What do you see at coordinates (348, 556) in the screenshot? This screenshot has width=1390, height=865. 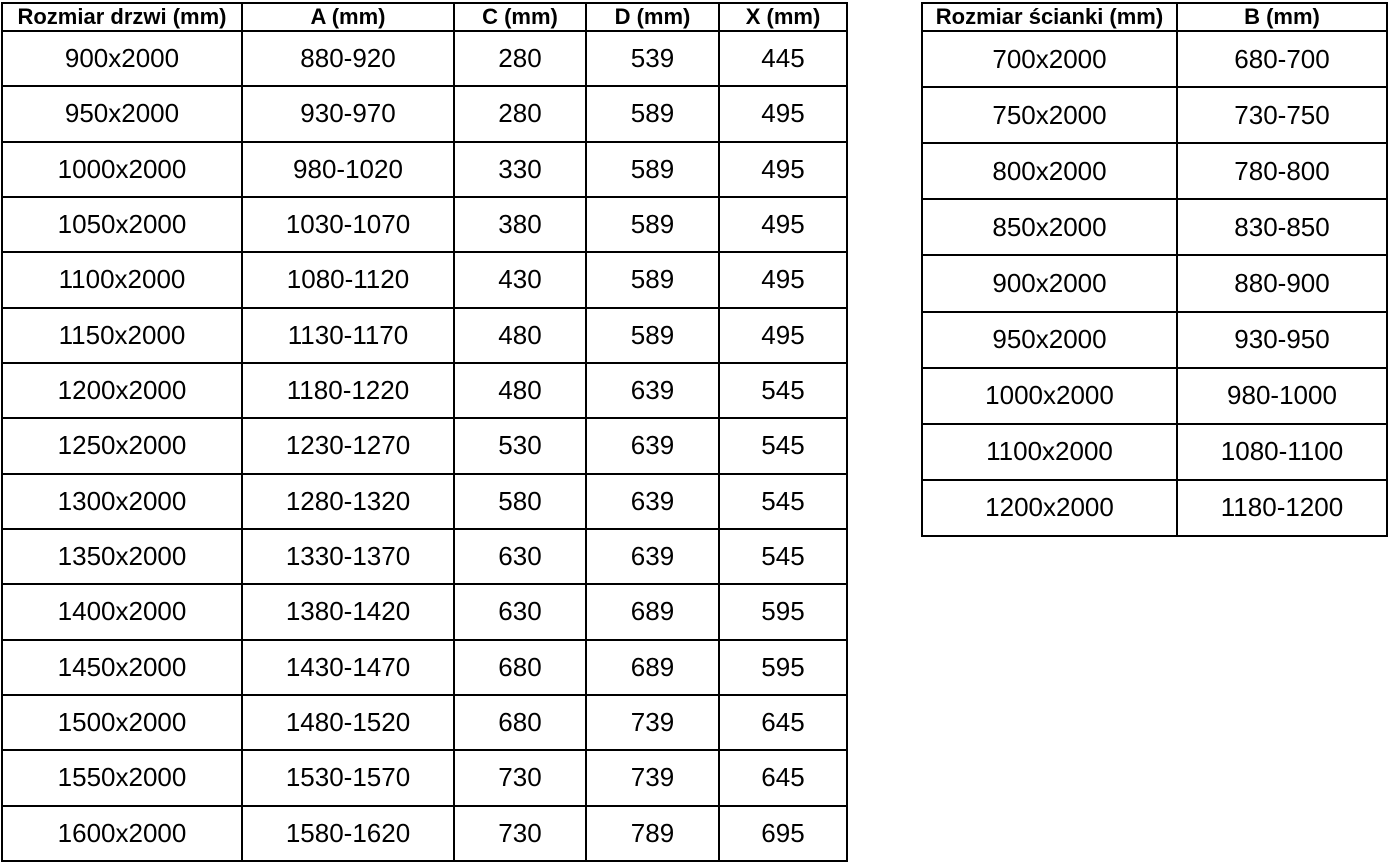 I see `table-cell: 1330-1370` at bounding box center [348, 556].